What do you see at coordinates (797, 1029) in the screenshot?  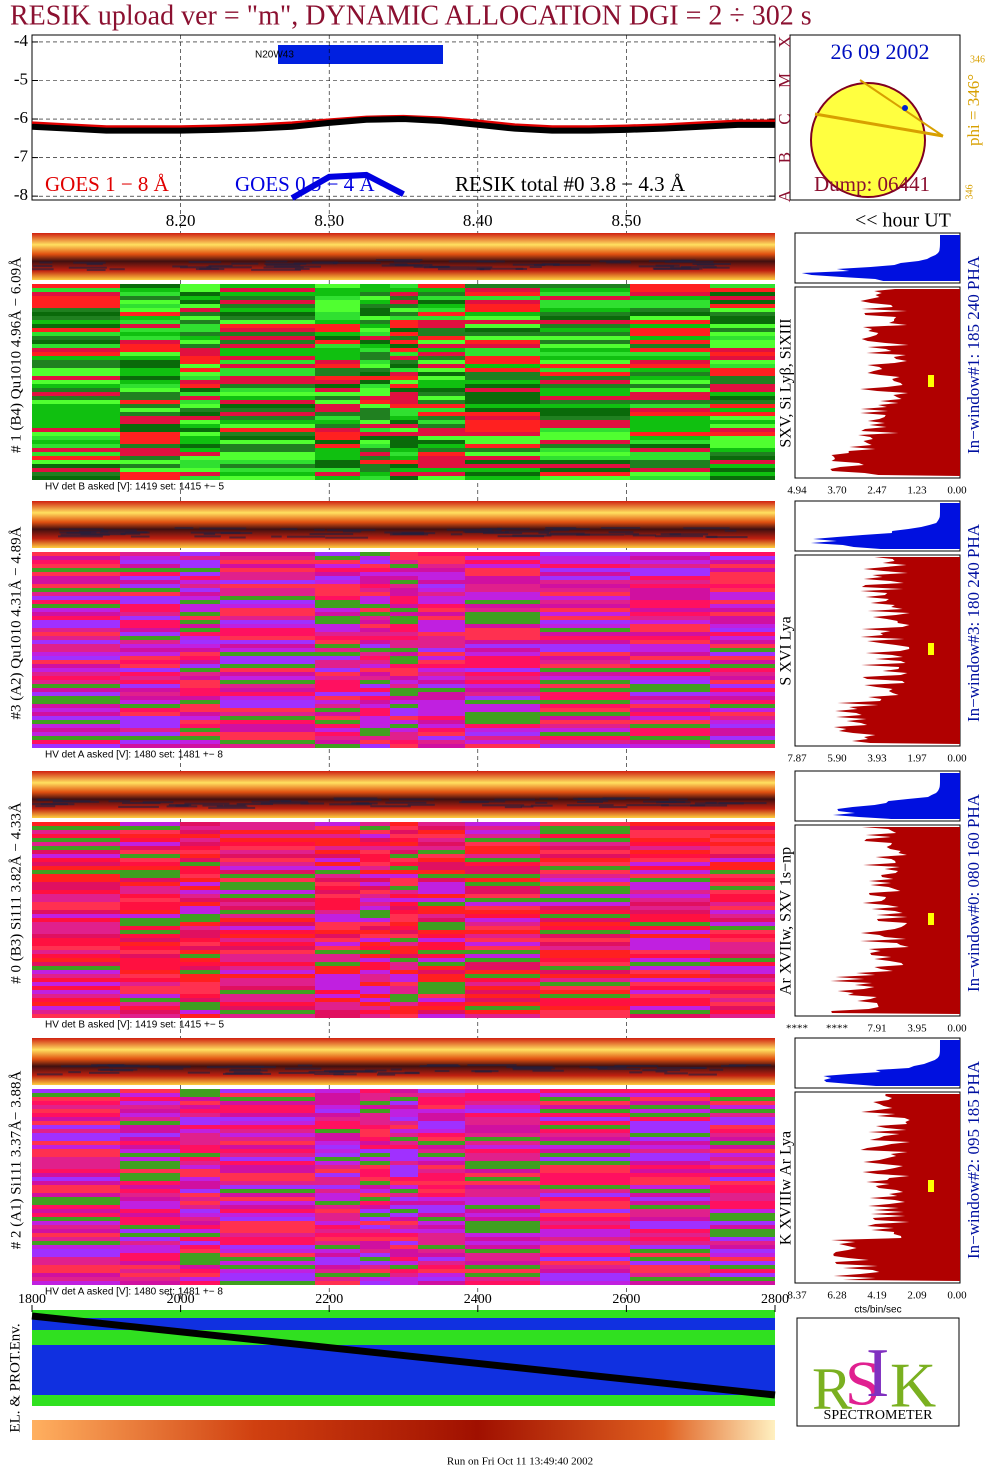 I see `hist-tick-label: ****` at bounding box center [797, 1029].